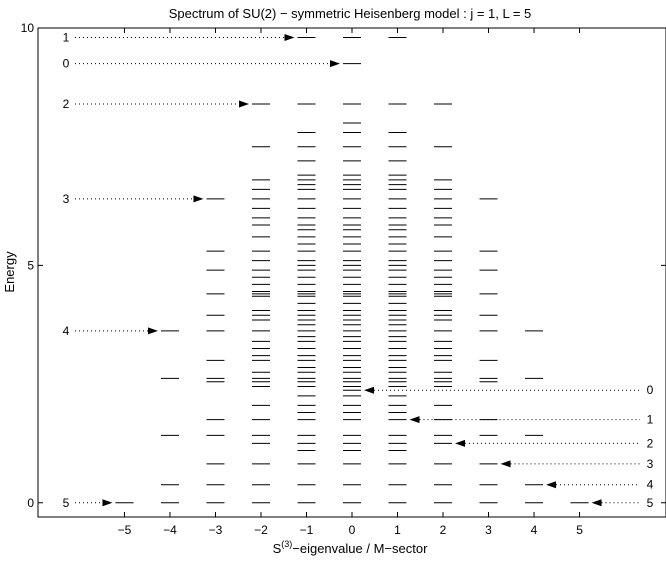  Describe the element at coordinates (352, 530) in the screenshot. I see `x-tick-label: 0` at that location.